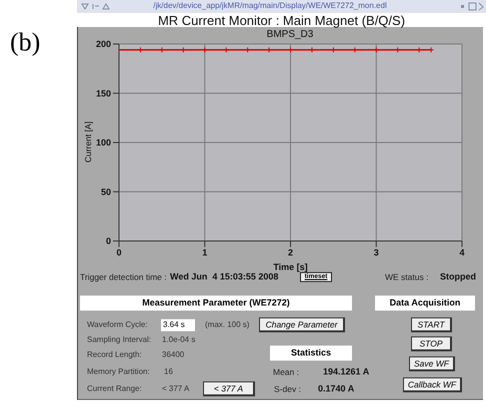 This screenshot has height=404, width=486. I want to click on text: /jk/dev/device_app/jkMR/mag/main/Display/WE/WE7272_mon.edl, so click(270, 5).